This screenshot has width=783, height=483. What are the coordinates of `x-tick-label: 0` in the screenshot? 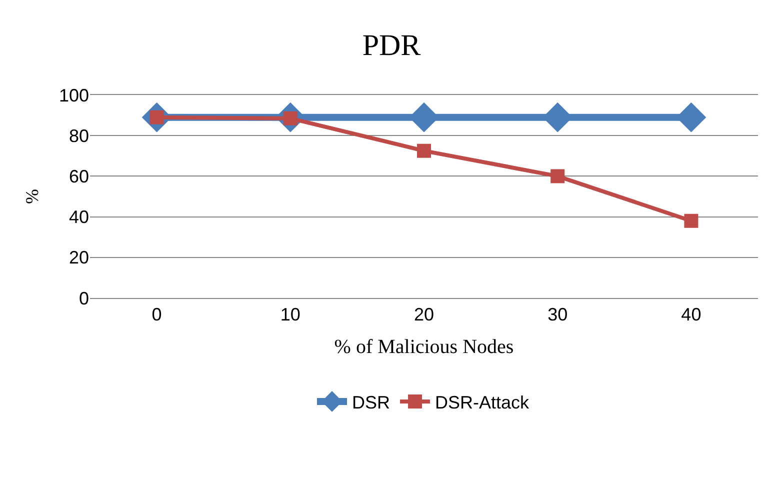 It's located at (157, 314).